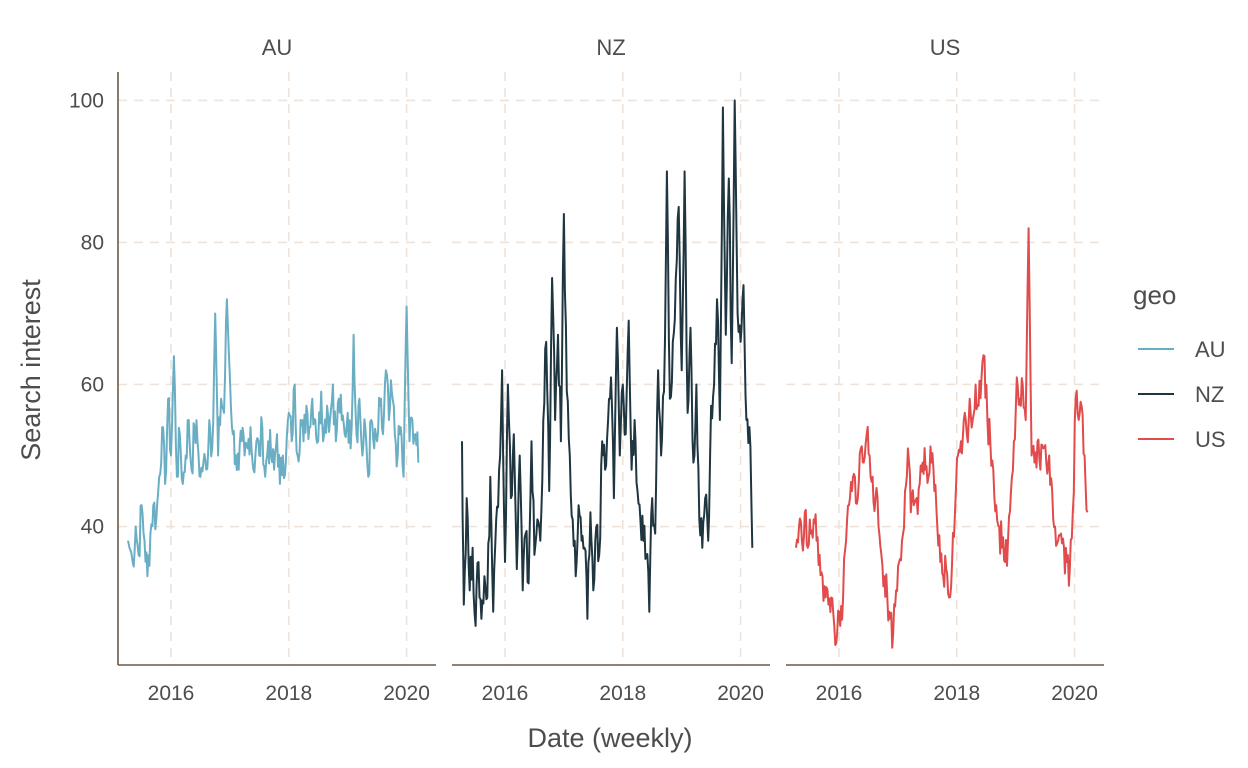 The height and width of the screenshot is (768, 1248). Describe the element at coordinates (277, 47) in the screenshot. I see `panel-strip-label: AU` at that location.